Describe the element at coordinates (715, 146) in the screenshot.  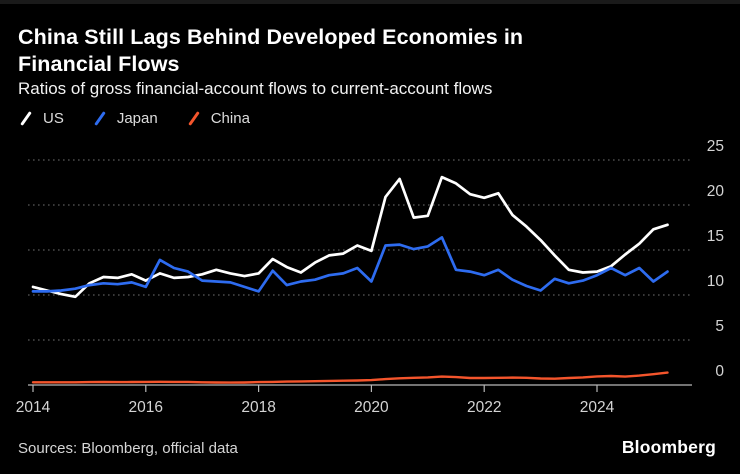
I see `y-axis-label-25: 25` at that location.